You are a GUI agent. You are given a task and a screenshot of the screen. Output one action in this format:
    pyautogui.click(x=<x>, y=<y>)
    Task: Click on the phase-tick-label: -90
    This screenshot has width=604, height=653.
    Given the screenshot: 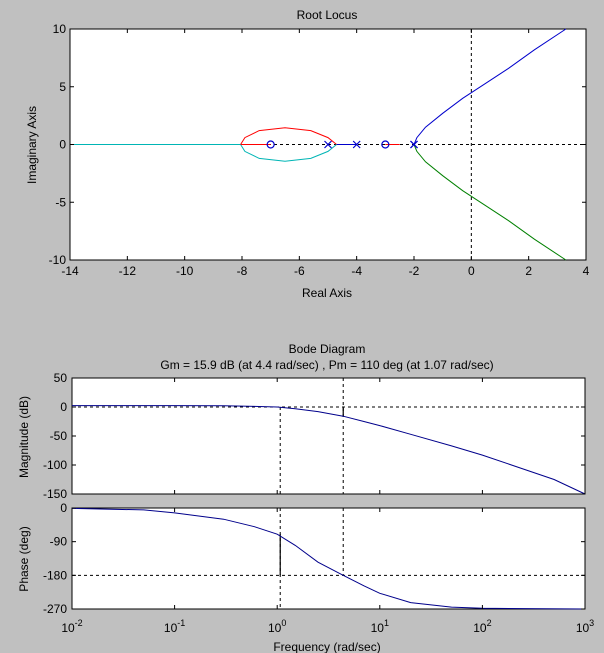 What is the action you would take?
    pyautogui.click(x=59, y=542)
    